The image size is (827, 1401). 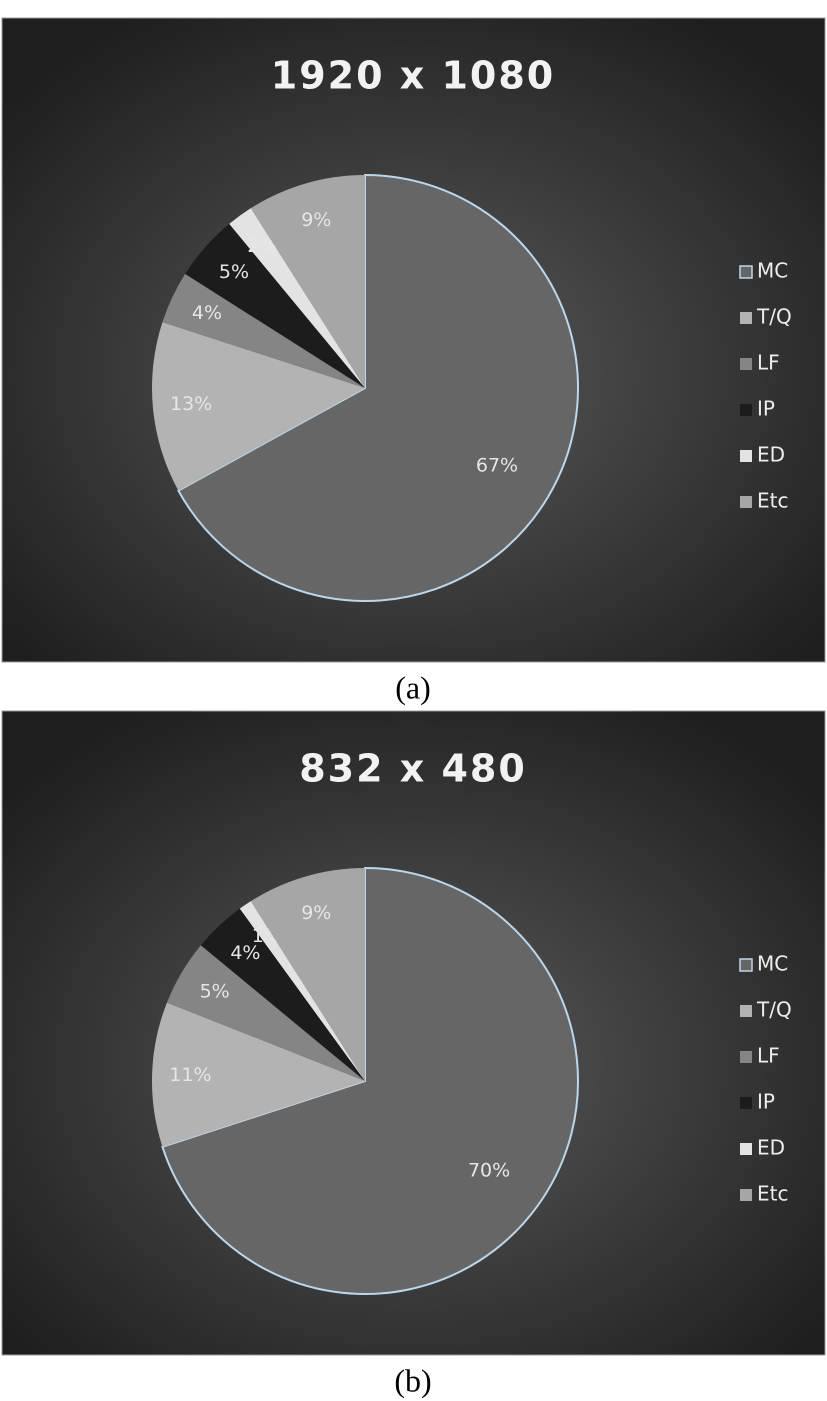 I want to click on data-label: 2%, so click(x=262, y=246).